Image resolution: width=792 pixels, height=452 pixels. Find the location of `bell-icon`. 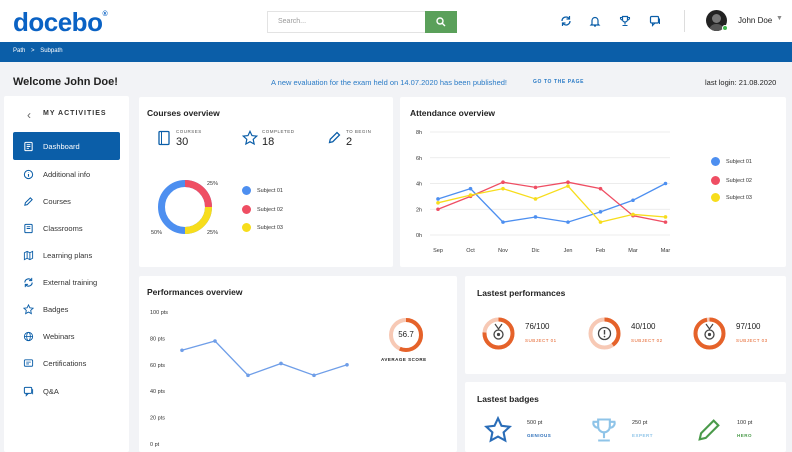

bell-icon is located at coordinates (595, 21).